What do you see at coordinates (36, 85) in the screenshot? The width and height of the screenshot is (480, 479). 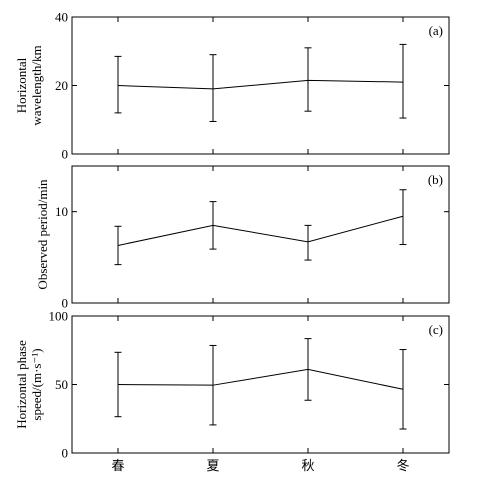 I see `y-axis-label: wavelength/km` at bounding box center [36, 85].